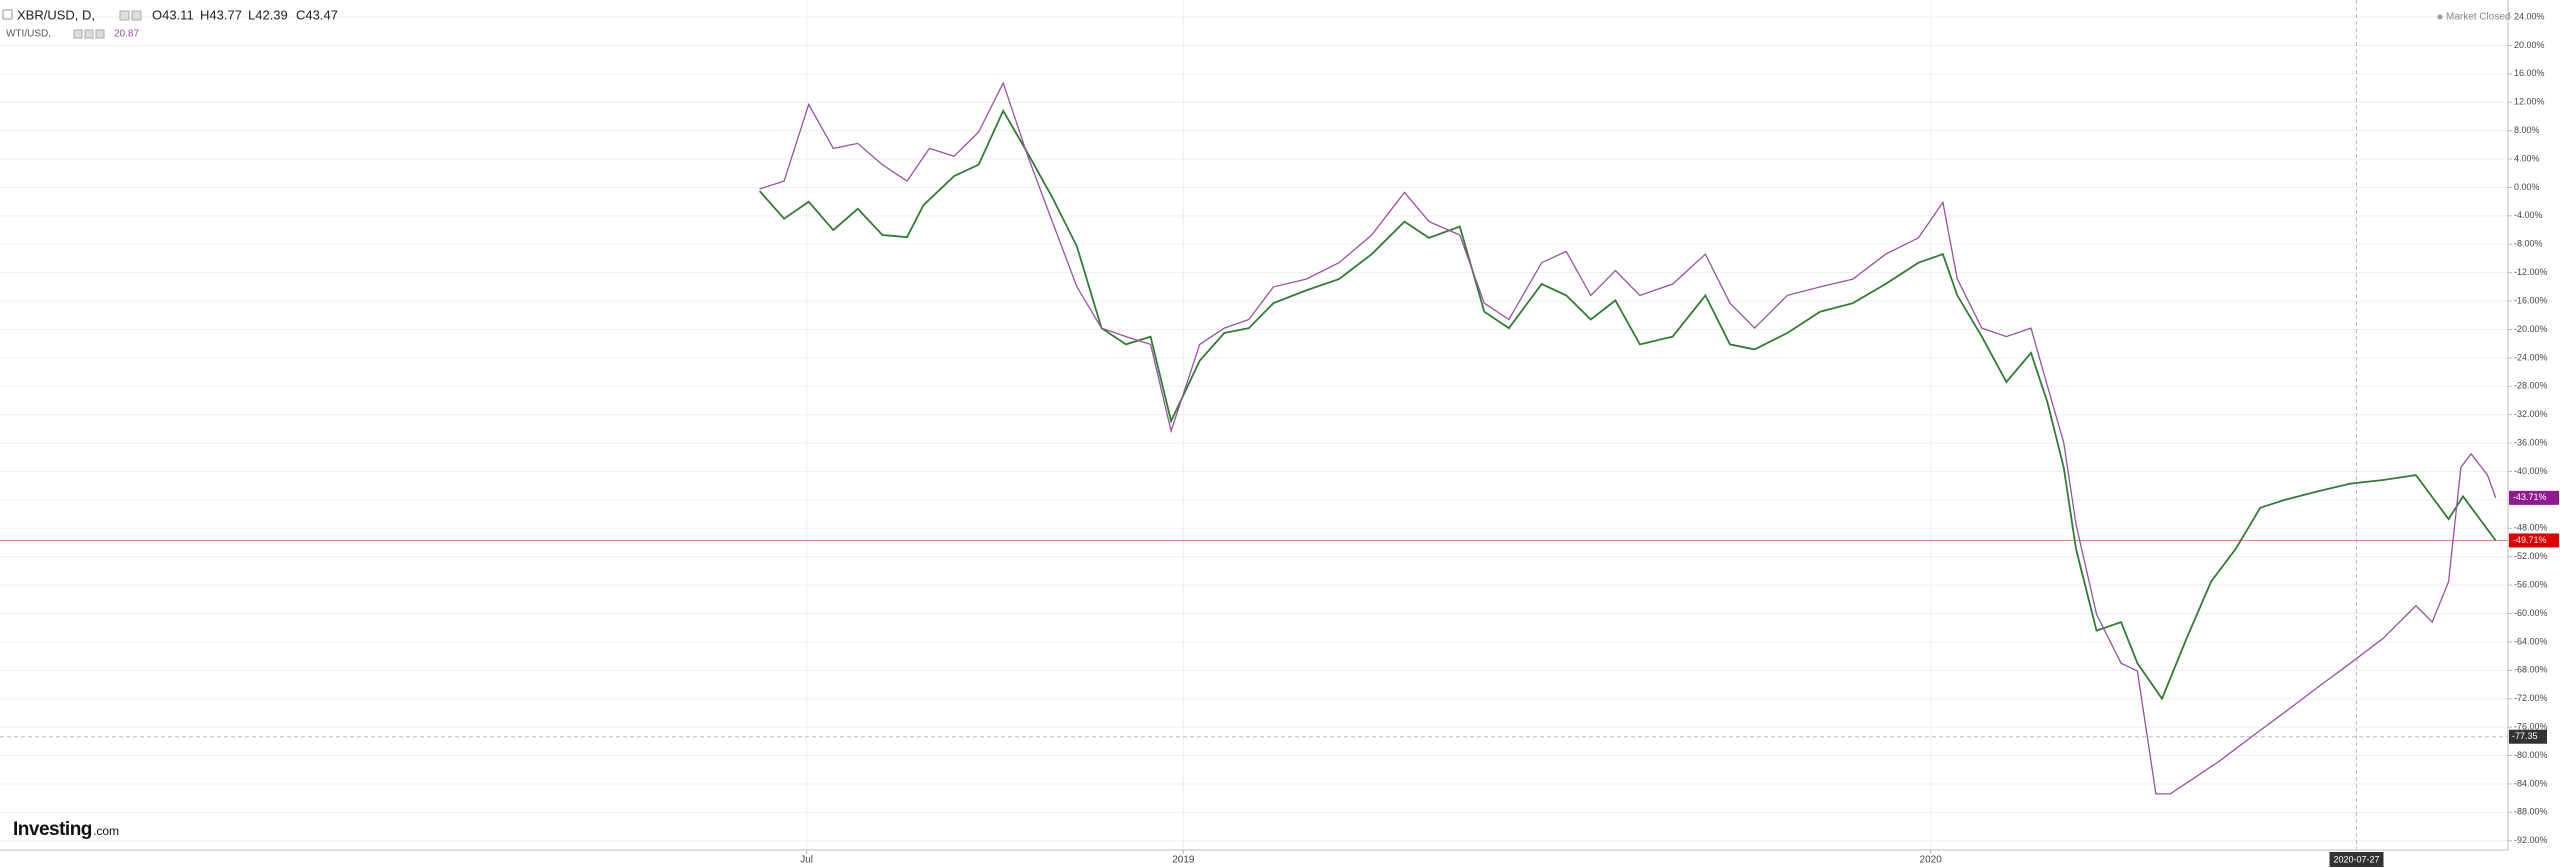  Describe the element at coordinates (2529, 16) in the screenshot. I see `y-tick-label: 24.00%` at that location.